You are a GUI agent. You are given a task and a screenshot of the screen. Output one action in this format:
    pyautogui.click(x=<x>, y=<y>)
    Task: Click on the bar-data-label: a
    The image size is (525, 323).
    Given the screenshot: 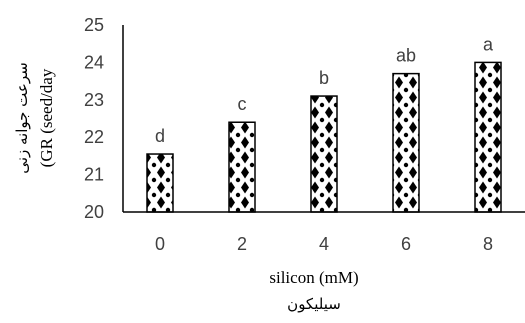 What is the action you would take?
    pyautogui.click(x=488, y=44)
    